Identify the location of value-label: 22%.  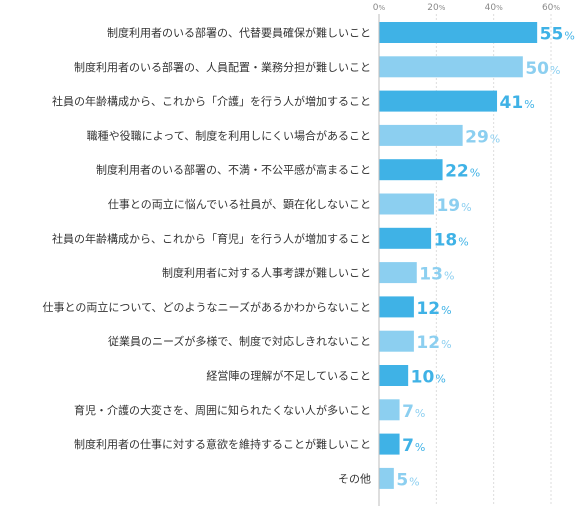
(462, 172).